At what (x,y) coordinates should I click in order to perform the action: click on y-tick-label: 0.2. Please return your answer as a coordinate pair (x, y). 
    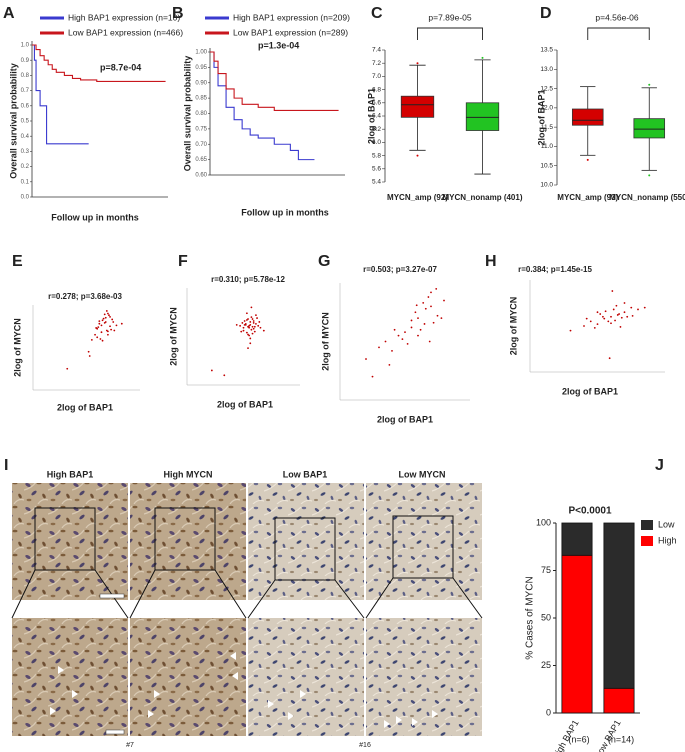
    Looking at the image, I should click on (25, 167).